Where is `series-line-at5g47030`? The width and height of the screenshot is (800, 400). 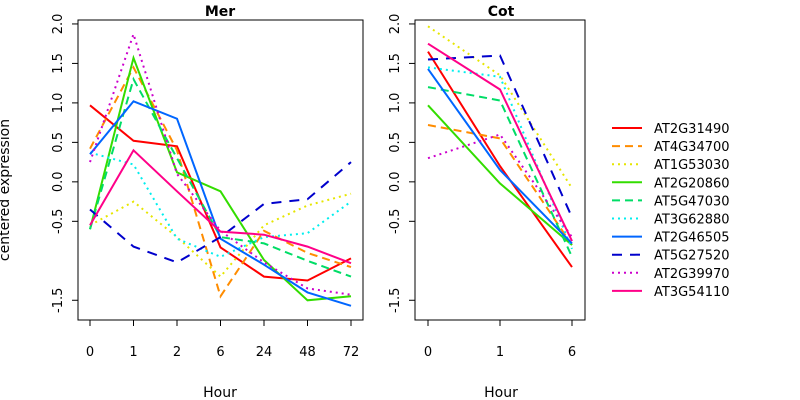
series-line-at5g47030 is located at coordinates (500, 172).